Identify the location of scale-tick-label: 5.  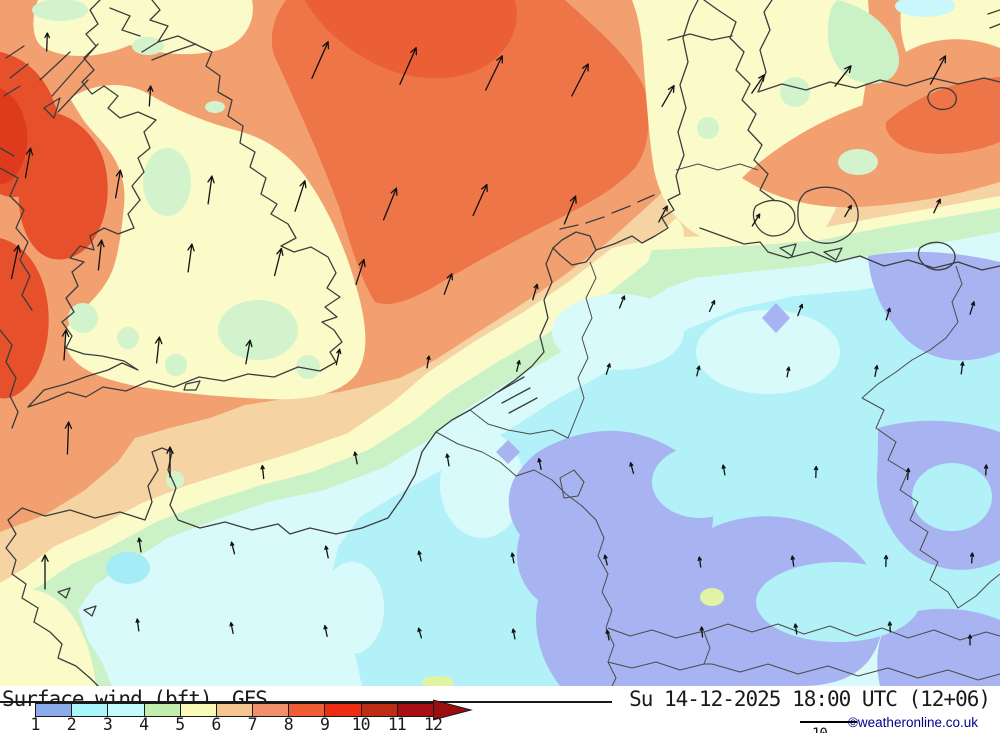
(180, 724).